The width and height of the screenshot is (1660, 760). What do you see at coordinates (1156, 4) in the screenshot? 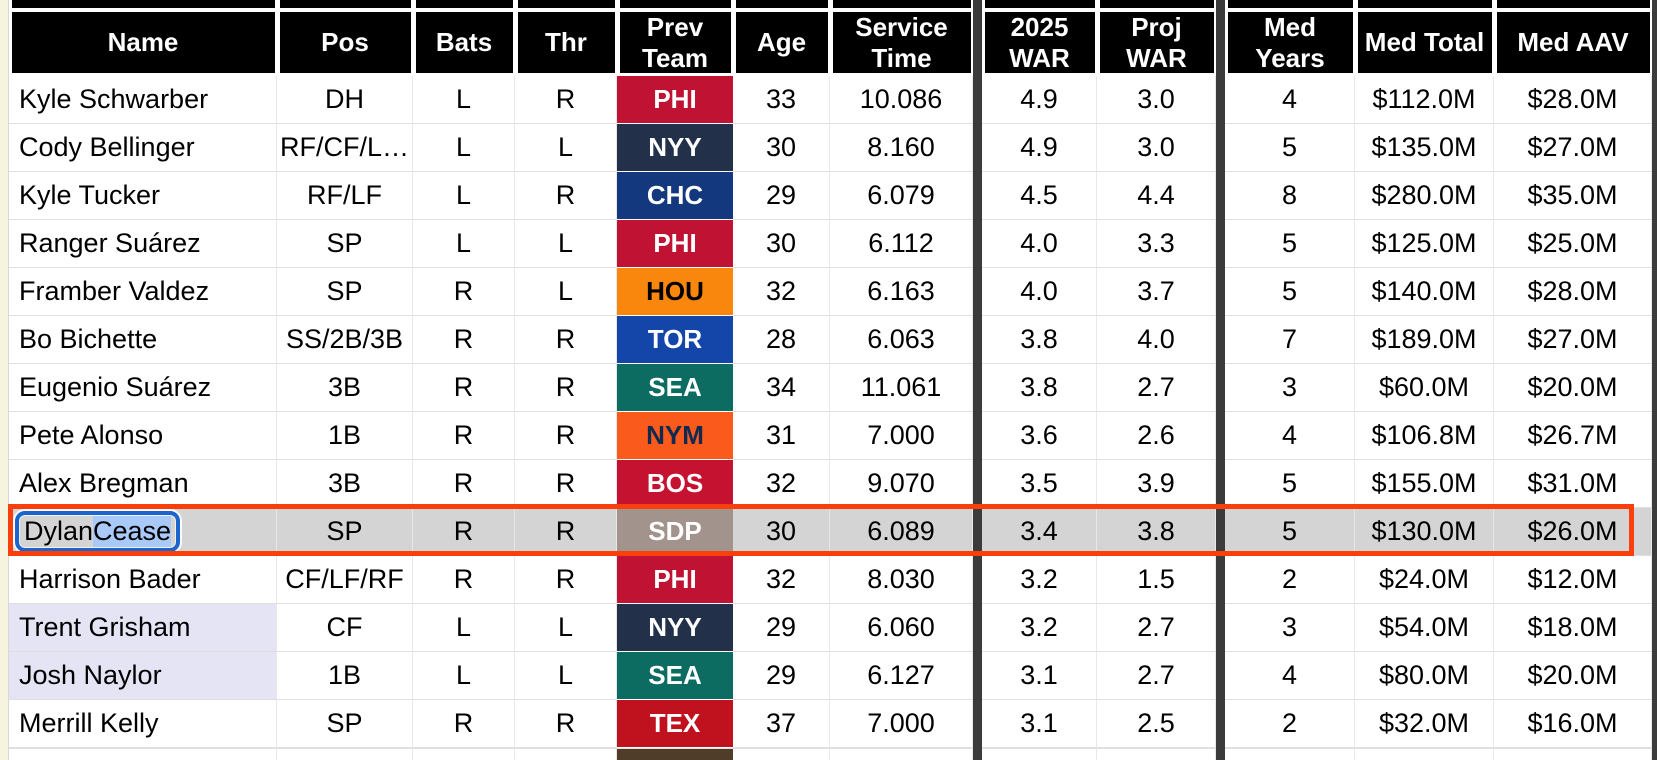
I see `header-cutoff-projwar` at bounding box center [1156, 4].